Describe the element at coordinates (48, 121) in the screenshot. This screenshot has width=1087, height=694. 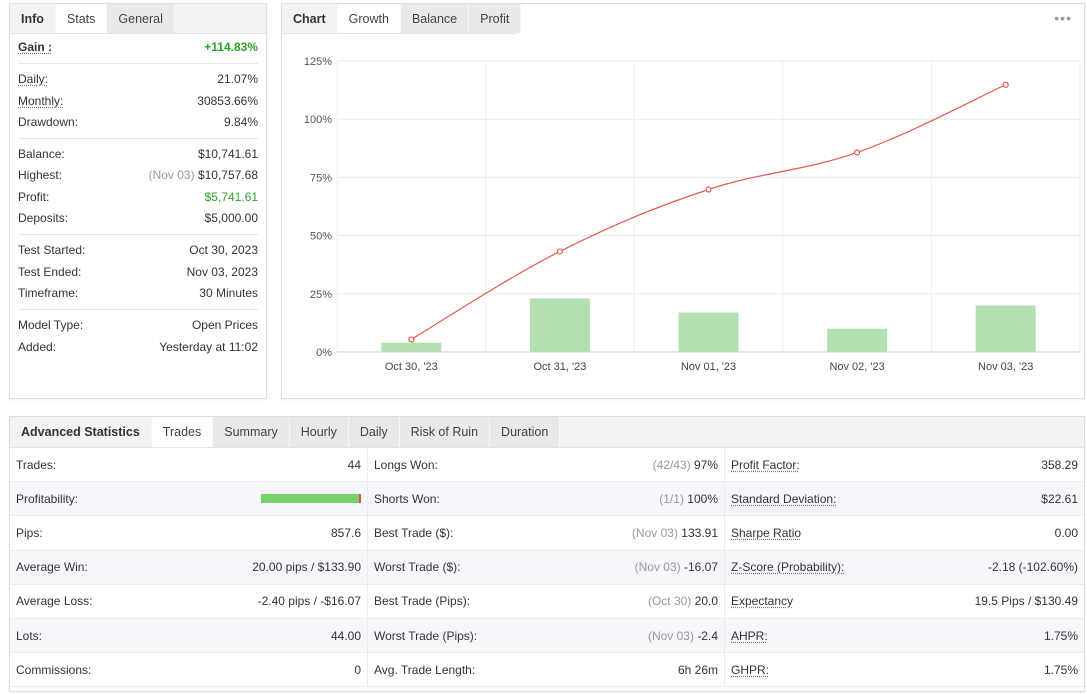
I see `drawdown-label: Drawdown:` at that location.